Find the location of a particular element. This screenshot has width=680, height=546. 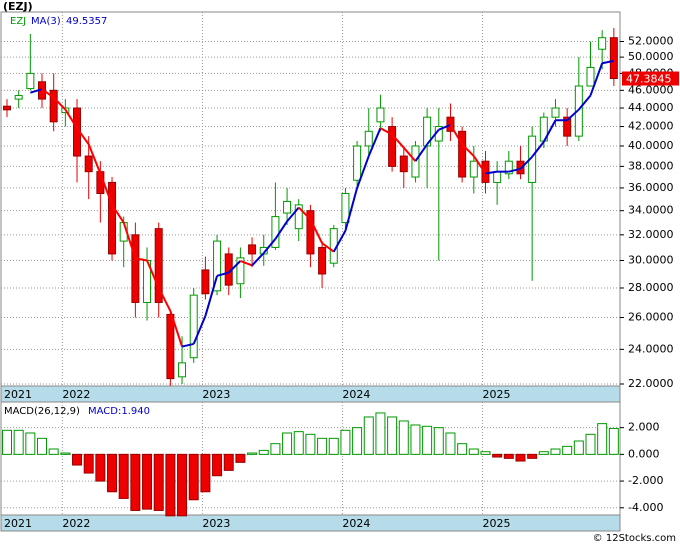

y-tick-label: 32.0000 is located at coordinates (651, 234).